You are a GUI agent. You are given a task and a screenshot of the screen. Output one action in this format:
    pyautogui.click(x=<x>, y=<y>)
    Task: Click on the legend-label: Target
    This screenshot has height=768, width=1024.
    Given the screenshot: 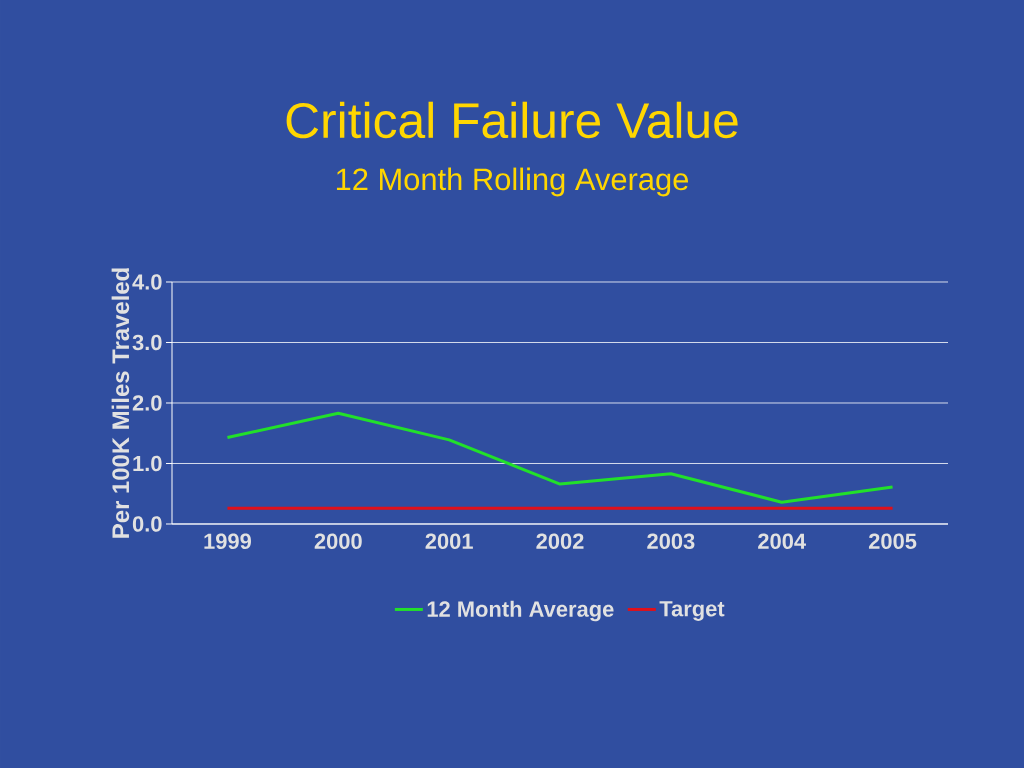 What is the action you would take?
    pyautogui.click(x=692, y=611)
    